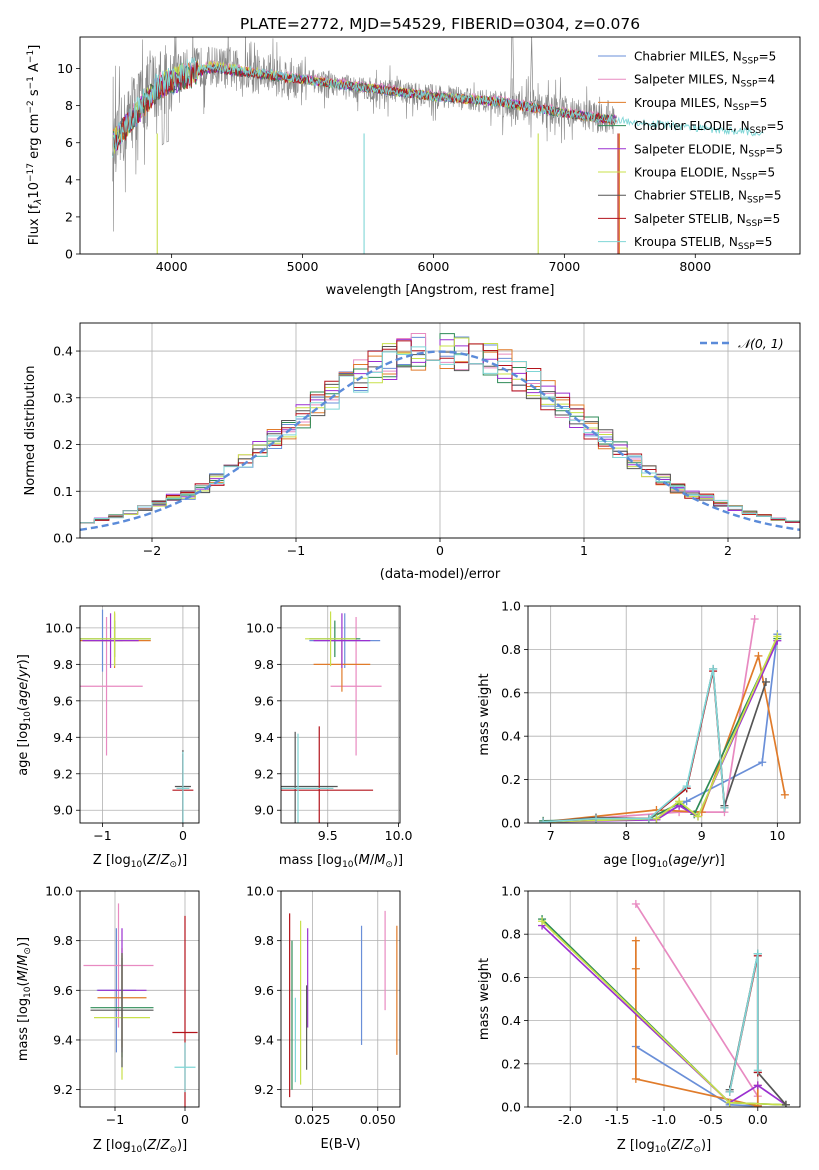  I want to click on x-tick-label: 6000, so click(434, 266).